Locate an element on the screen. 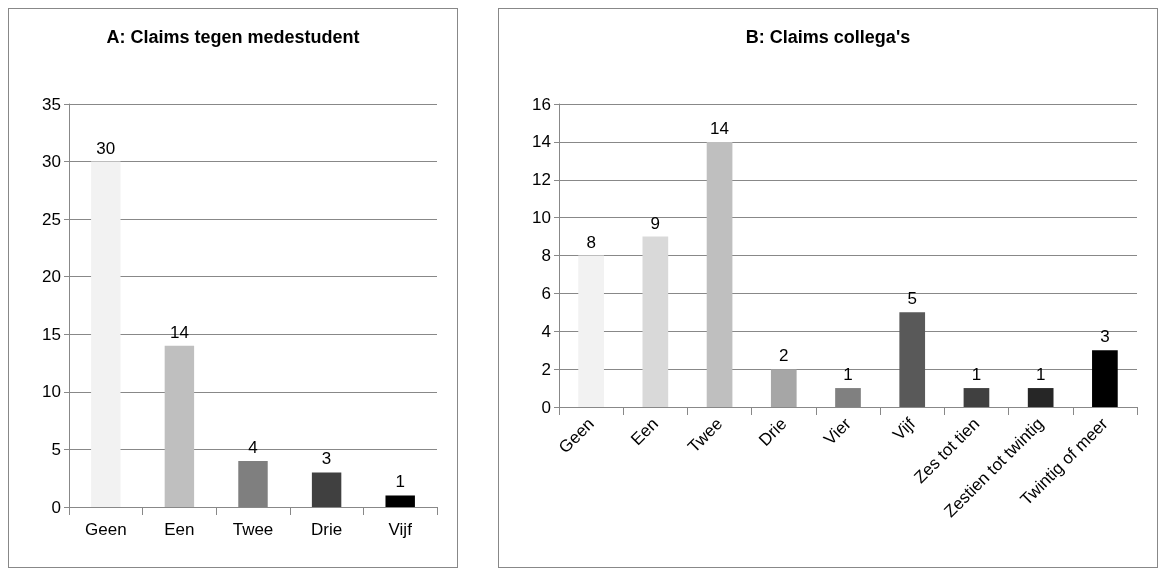  y-tick-label: 35 is located at coordinates (51, 104).